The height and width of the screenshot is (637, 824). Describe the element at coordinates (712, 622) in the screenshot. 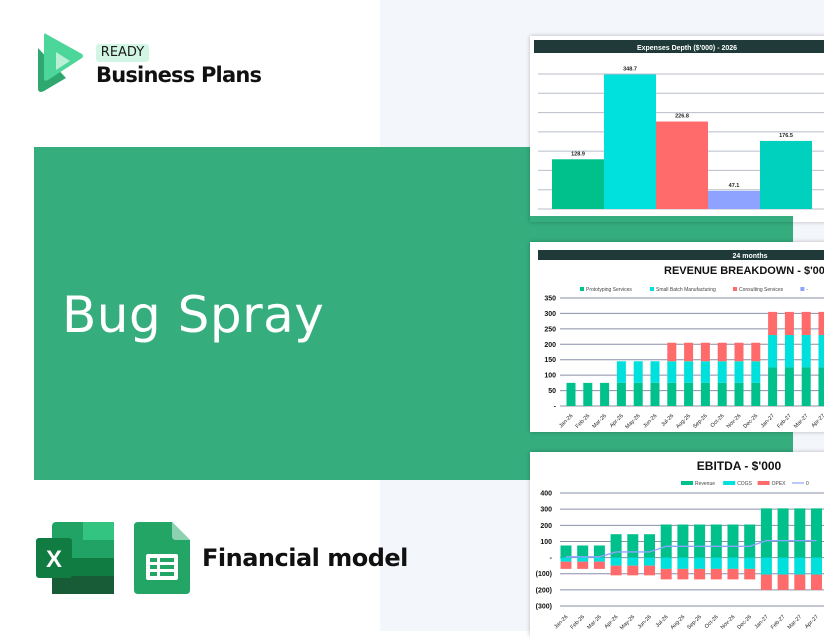

I see `x-tick-label: Oct-26` at that location.